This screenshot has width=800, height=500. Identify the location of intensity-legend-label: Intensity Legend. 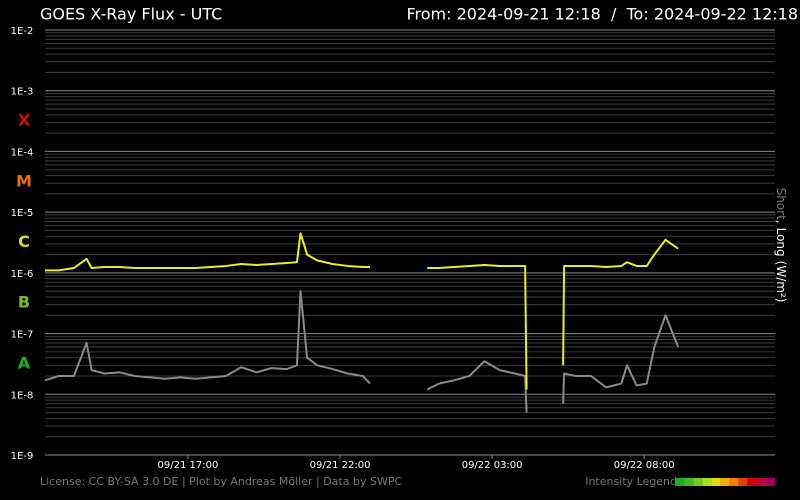
(631, 481).